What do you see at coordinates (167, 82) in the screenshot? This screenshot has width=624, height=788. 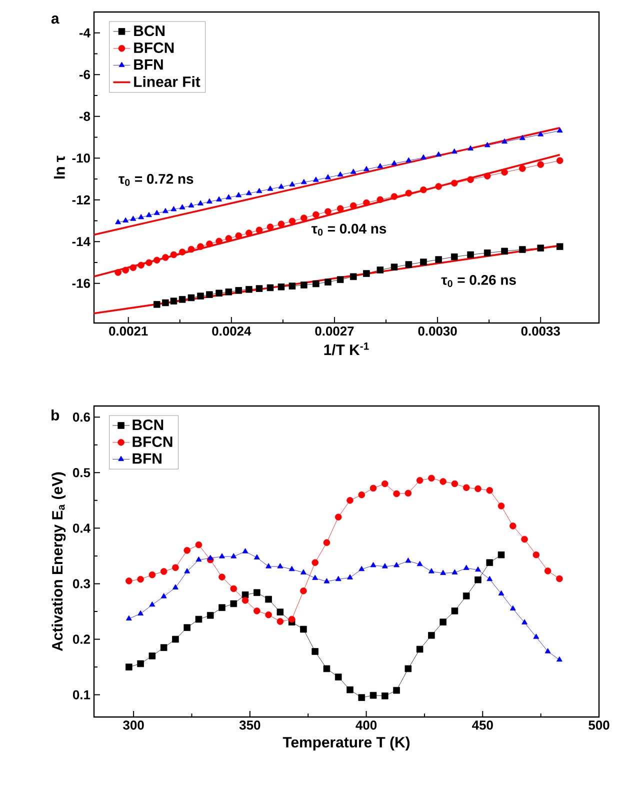 I see `legend-label: Linear Fit` at bounding box center [167, 82].